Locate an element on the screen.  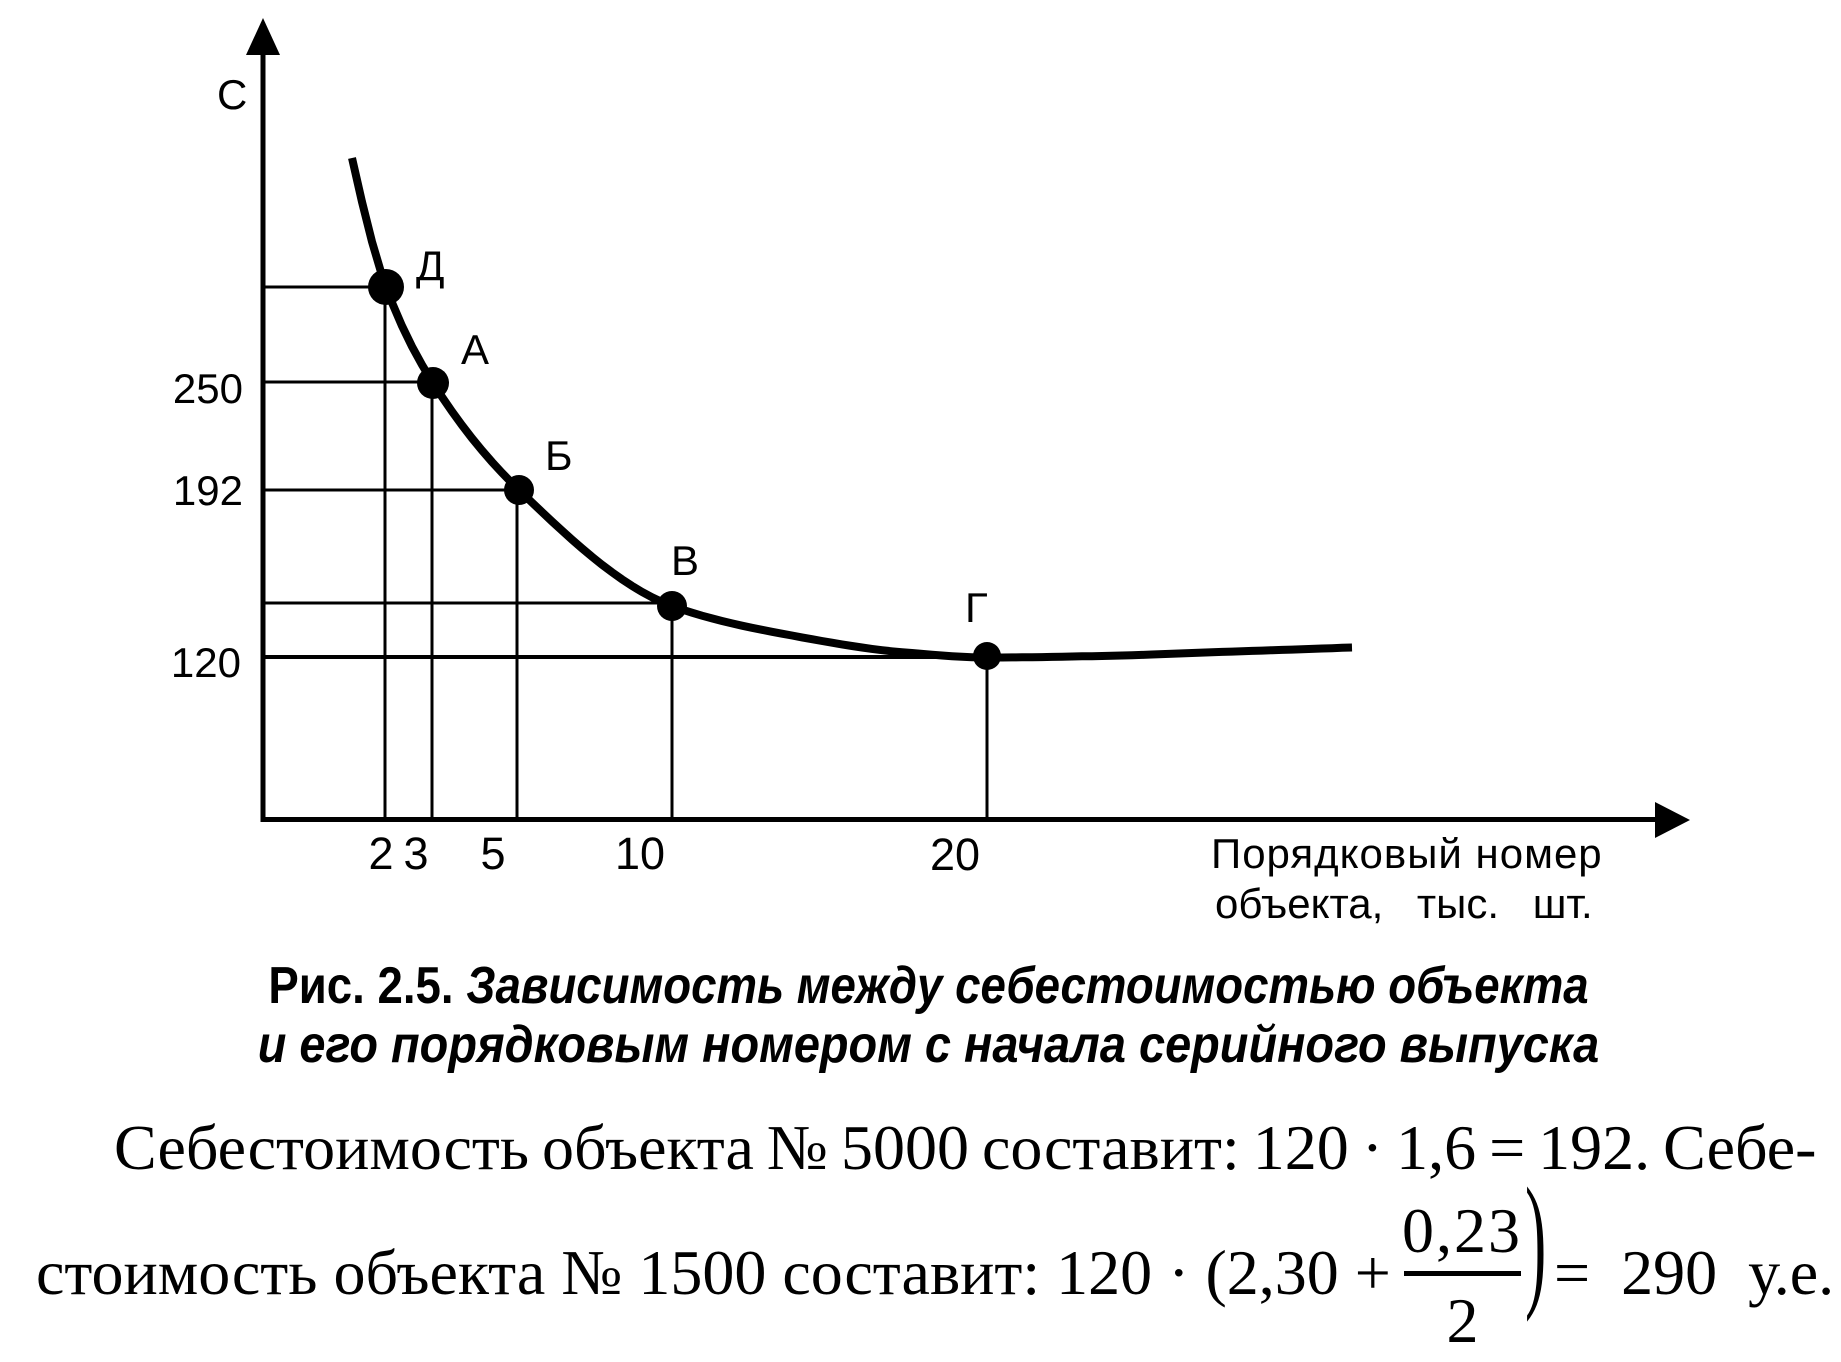
svg-text: 250 is located at coordinates (208, 388).